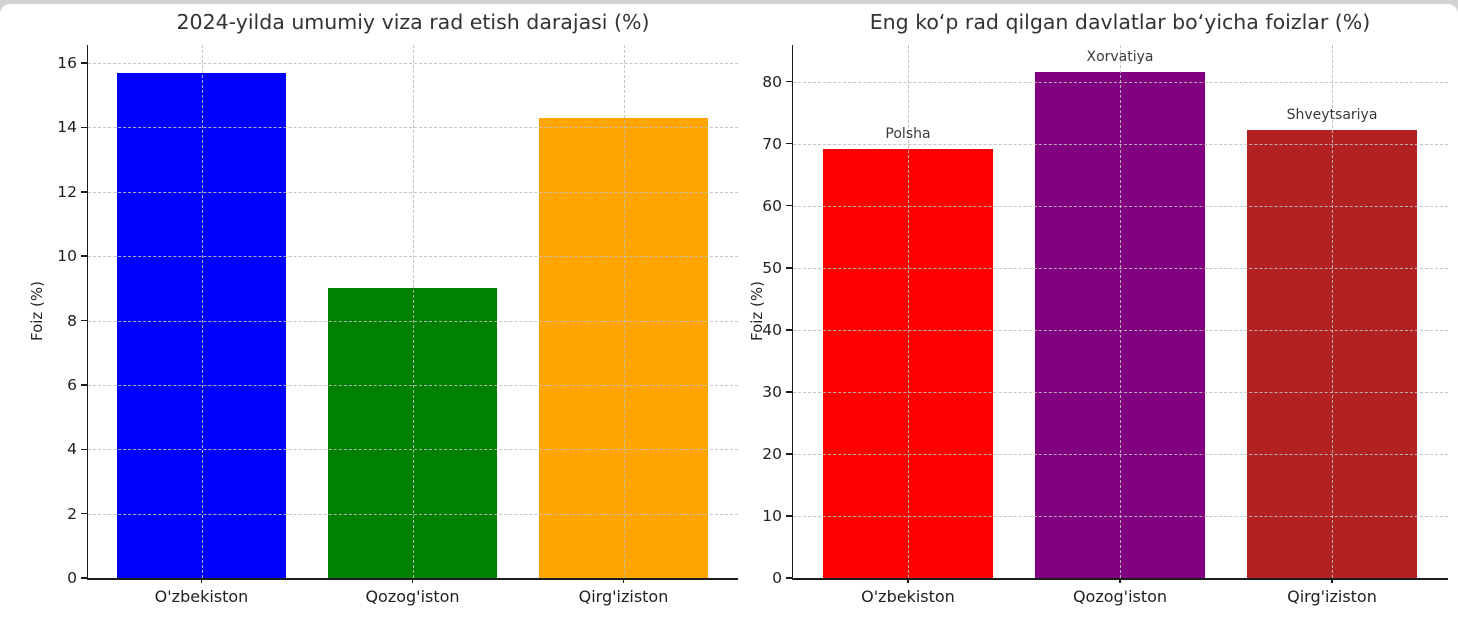 Image resolution: width=1458 pixels, height=618 pixels. I want to click on y-tick-label: 16, so click(67, 63).